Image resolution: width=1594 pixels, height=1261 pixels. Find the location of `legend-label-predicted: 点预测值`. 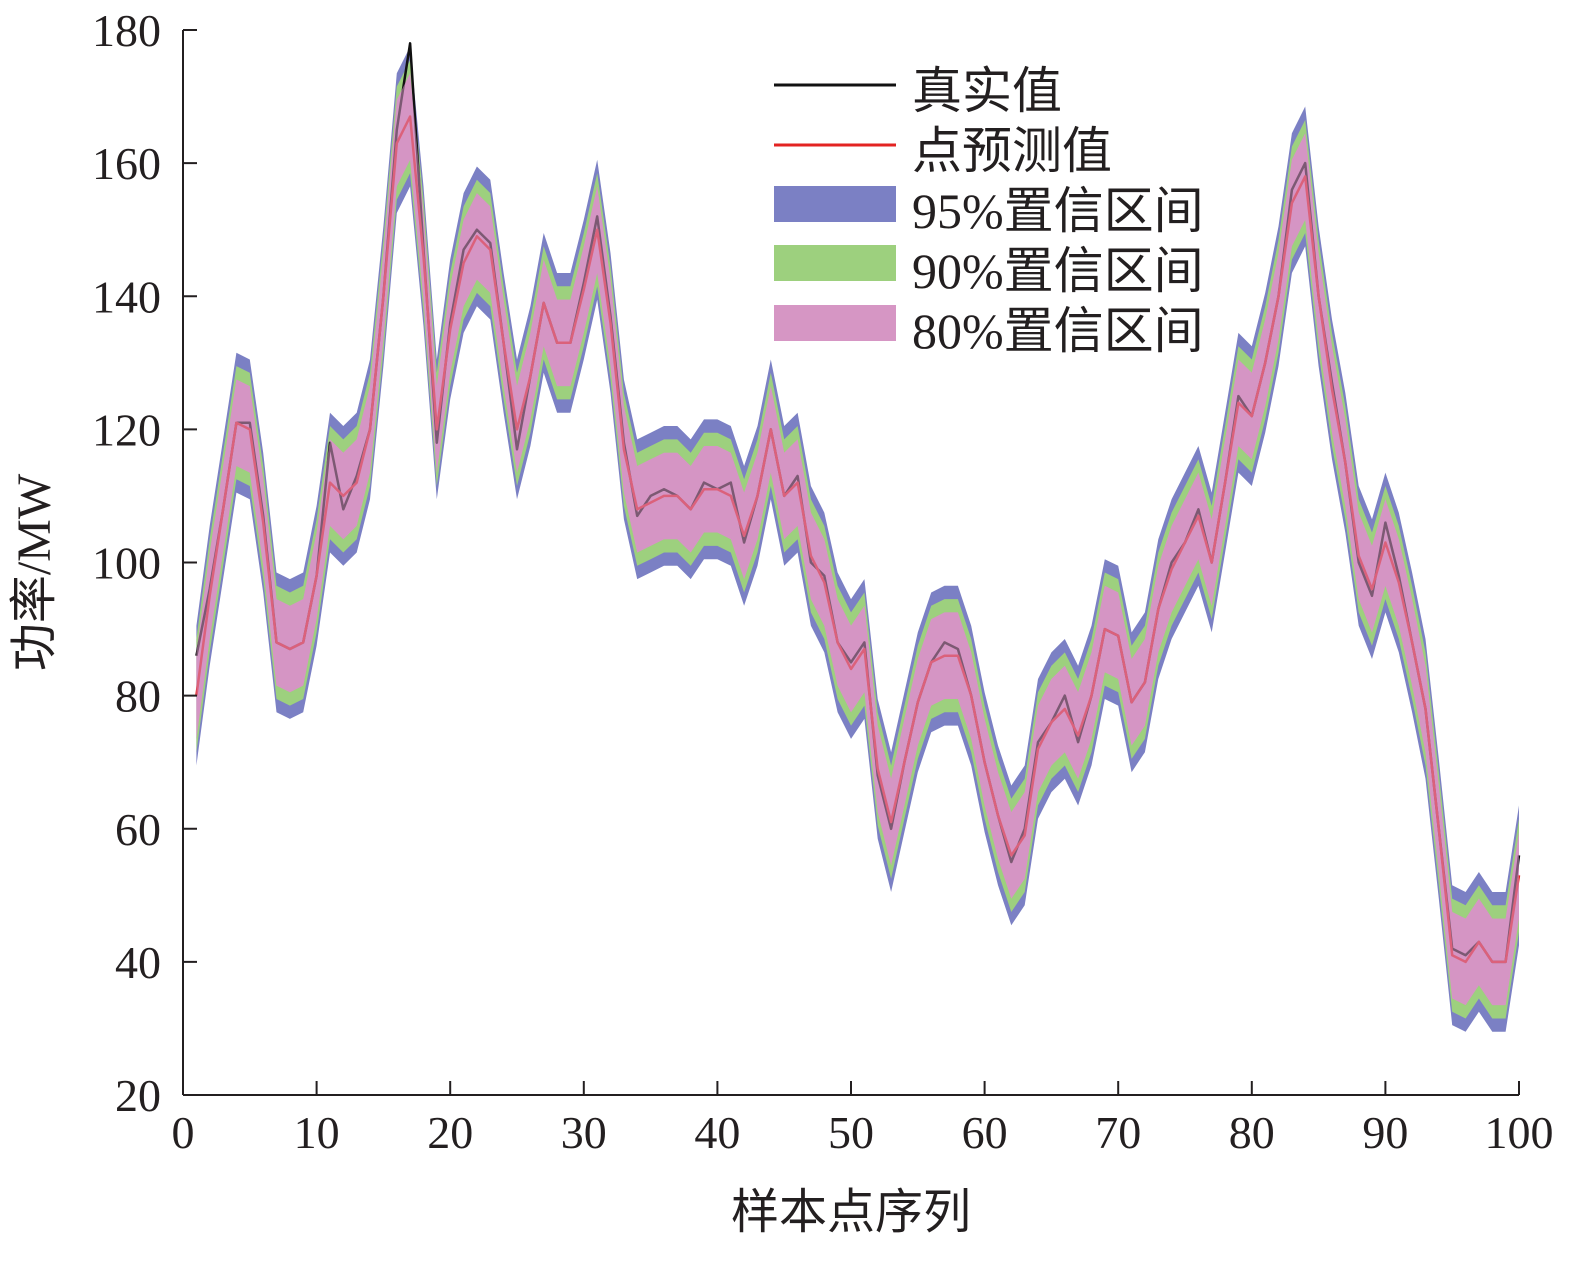

legend-label-predicted: 点预测值 is located at coordinates (1012, 151).